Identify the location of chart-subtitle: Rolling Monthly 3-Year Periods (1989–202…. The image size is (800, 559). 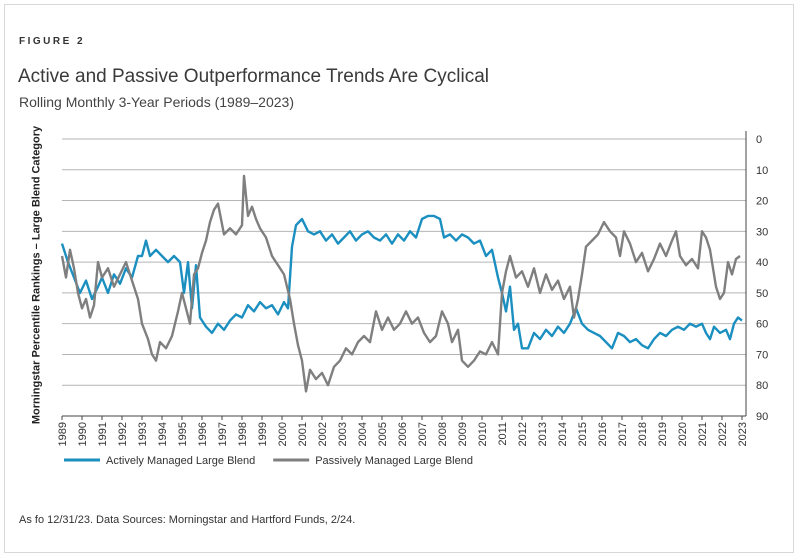
(156, 102).